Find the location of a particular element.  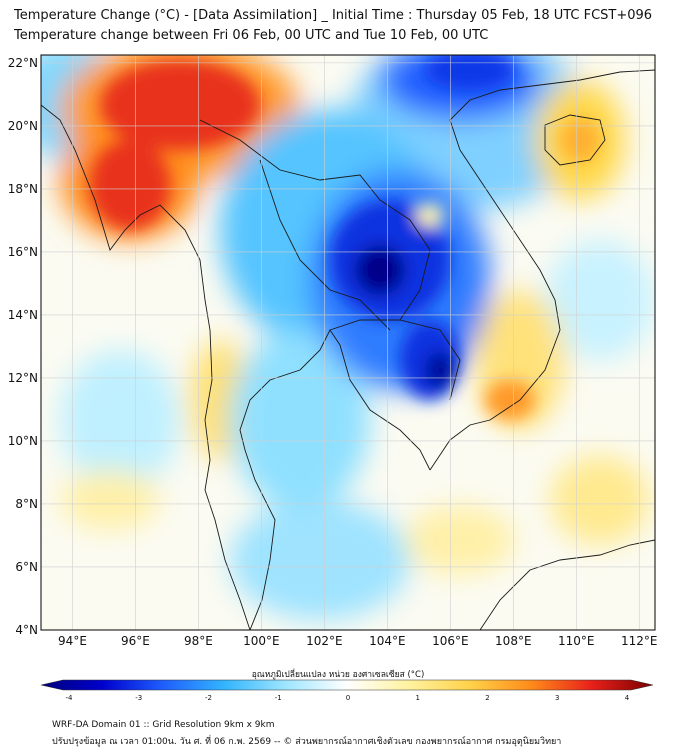

colorbar-tick-label: -1 is located at coordinates (278, 698).